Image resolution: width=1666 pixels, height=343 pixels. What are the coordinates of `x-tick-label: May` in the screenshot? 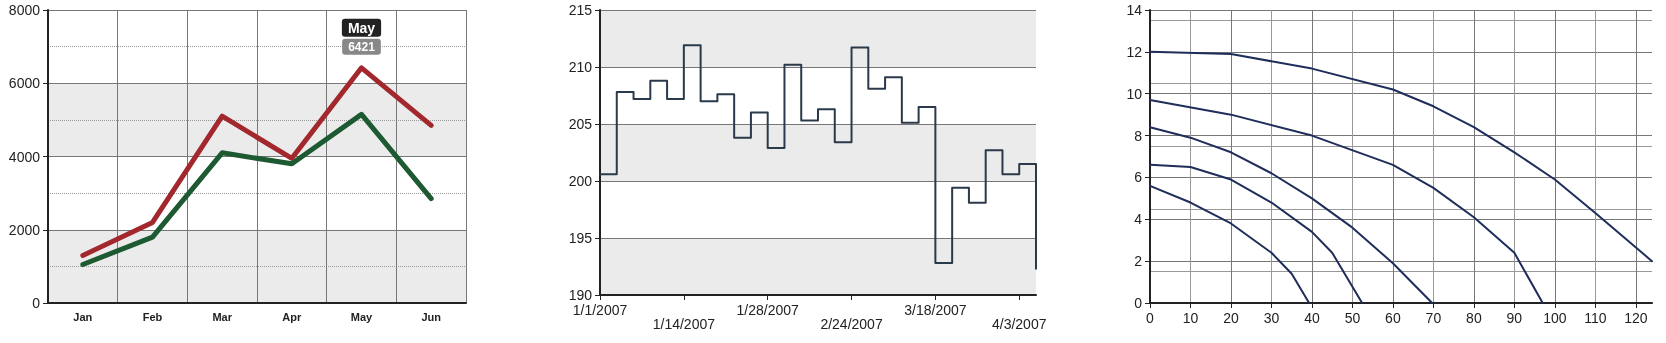 It's located at (362, 316).